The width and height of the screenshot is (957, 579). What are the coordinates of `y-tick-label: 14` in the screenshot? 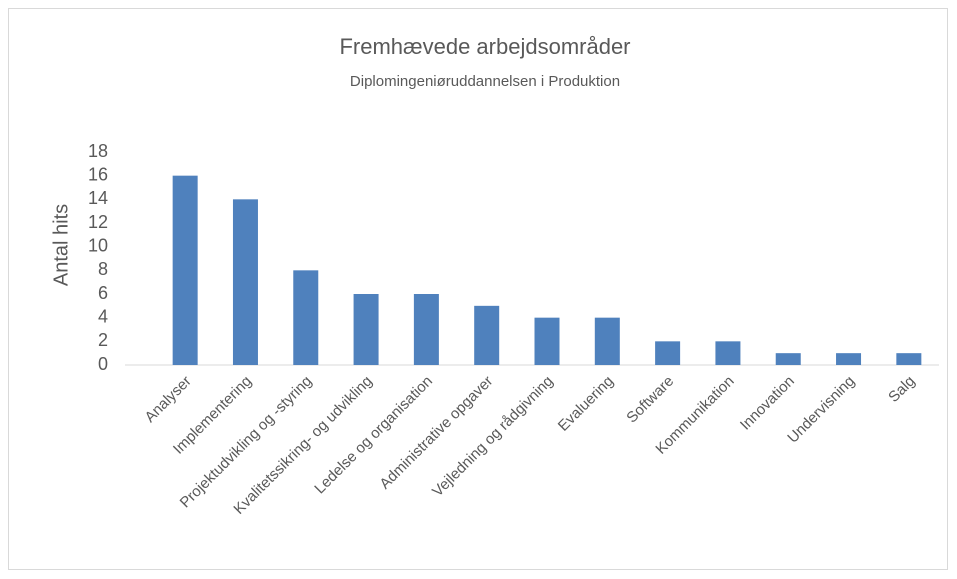 It's located at (98, 198).